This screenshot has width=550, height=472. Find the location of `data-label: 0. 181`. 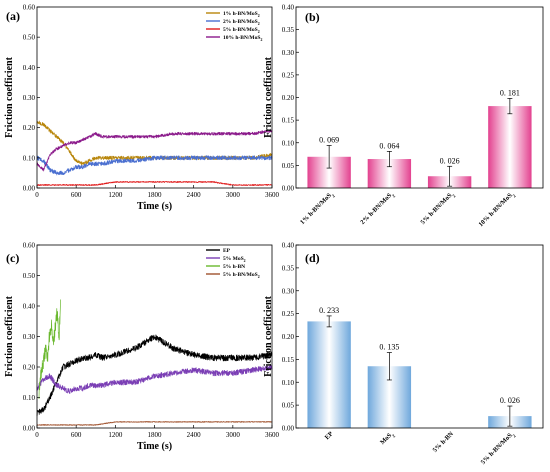

data-label: 0. 181 is located at coordinates (510, 92).